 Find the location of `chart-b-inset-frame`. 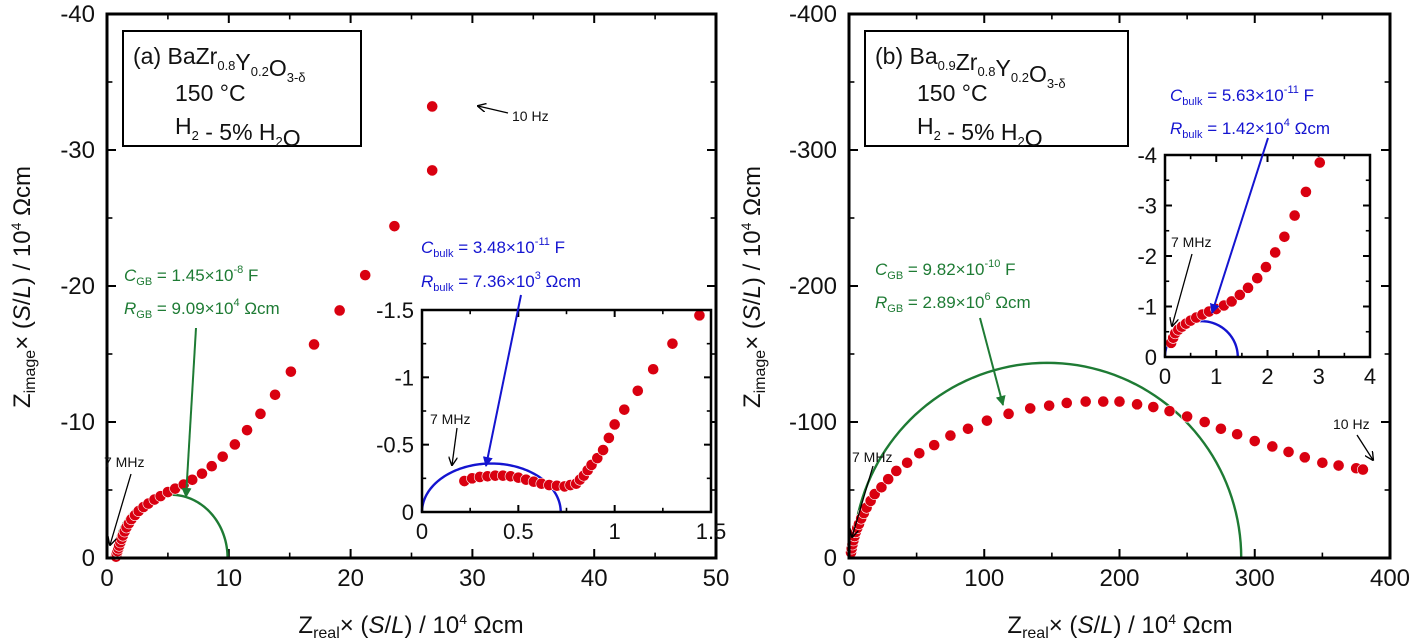

chart-b-inset-frame is located at coordinates (1267, 256).